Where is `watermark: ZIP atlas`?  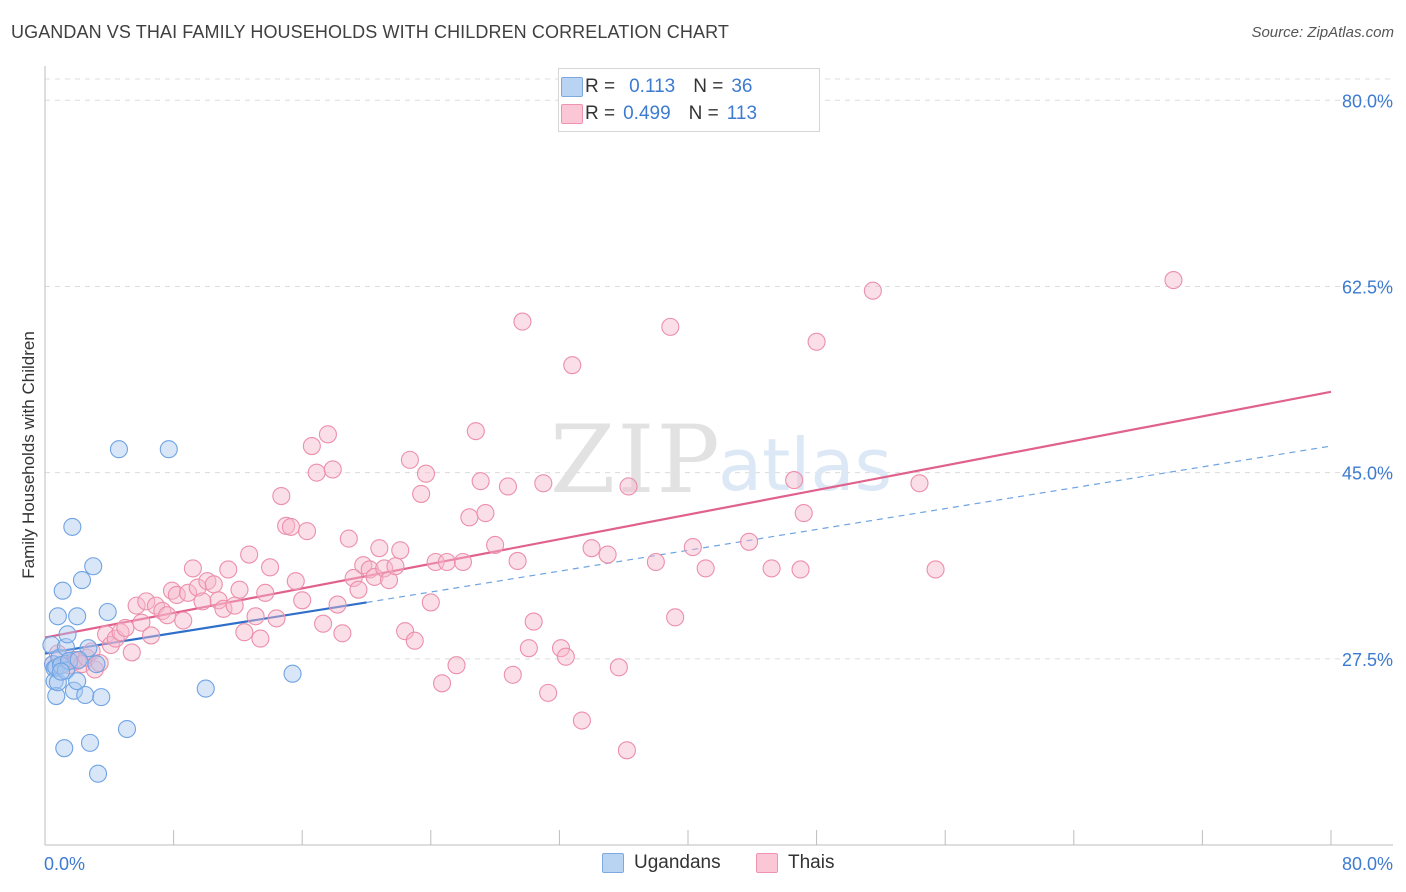
watermark: ZIP atlas is located at coordinates (721, 460).